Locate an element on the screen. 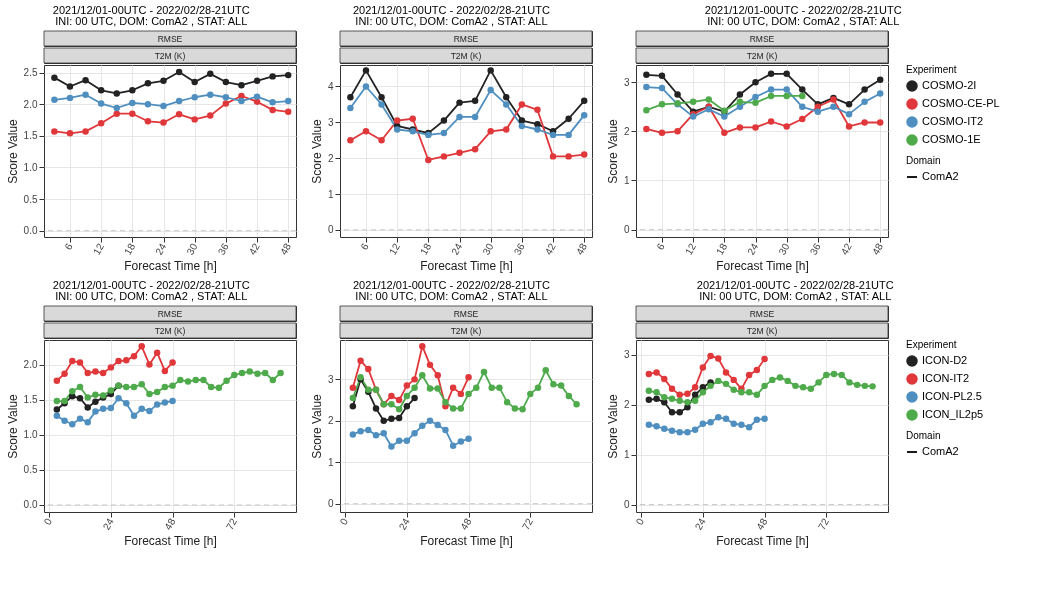 Image resolution: width=1059 pixels, height=608 pixels. y-tick-label: 3 is located at coordinates (626, 82).